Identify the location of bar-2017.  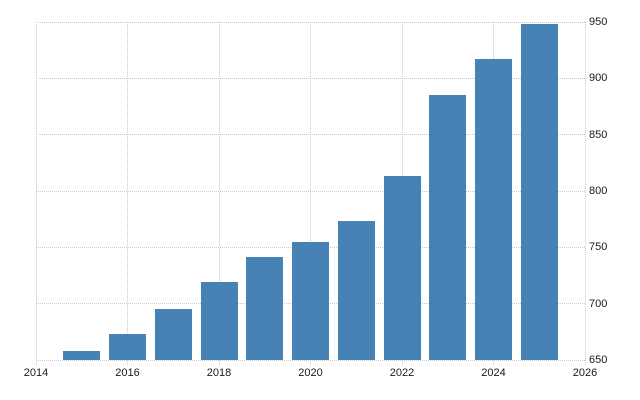
(173, 334).